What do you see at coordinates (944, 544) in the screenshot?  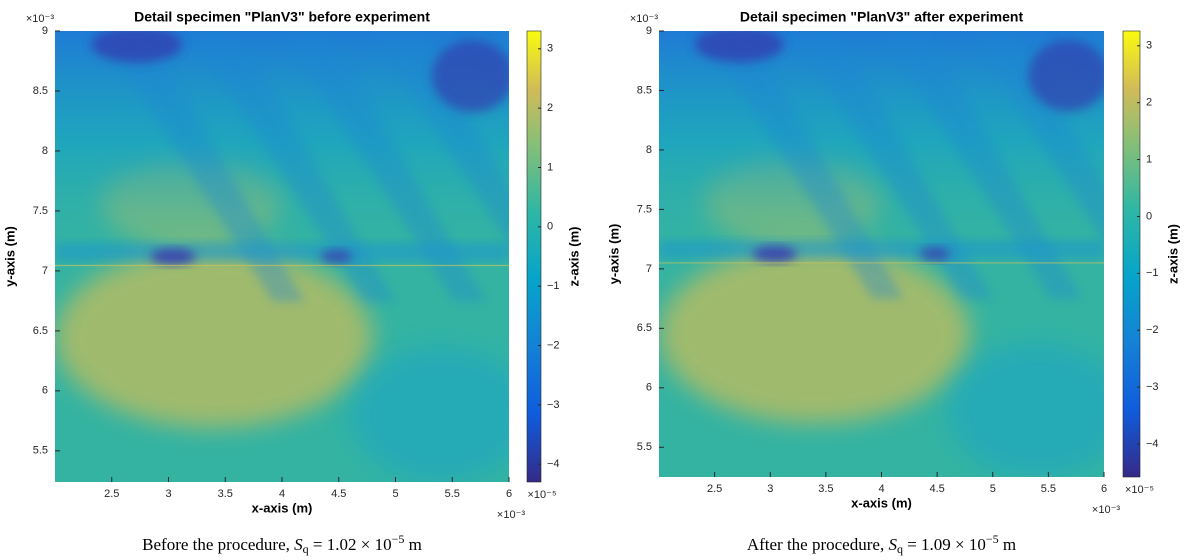 I see `caption-equals: = 1.09 × 10` at bounding box center [944, 544].